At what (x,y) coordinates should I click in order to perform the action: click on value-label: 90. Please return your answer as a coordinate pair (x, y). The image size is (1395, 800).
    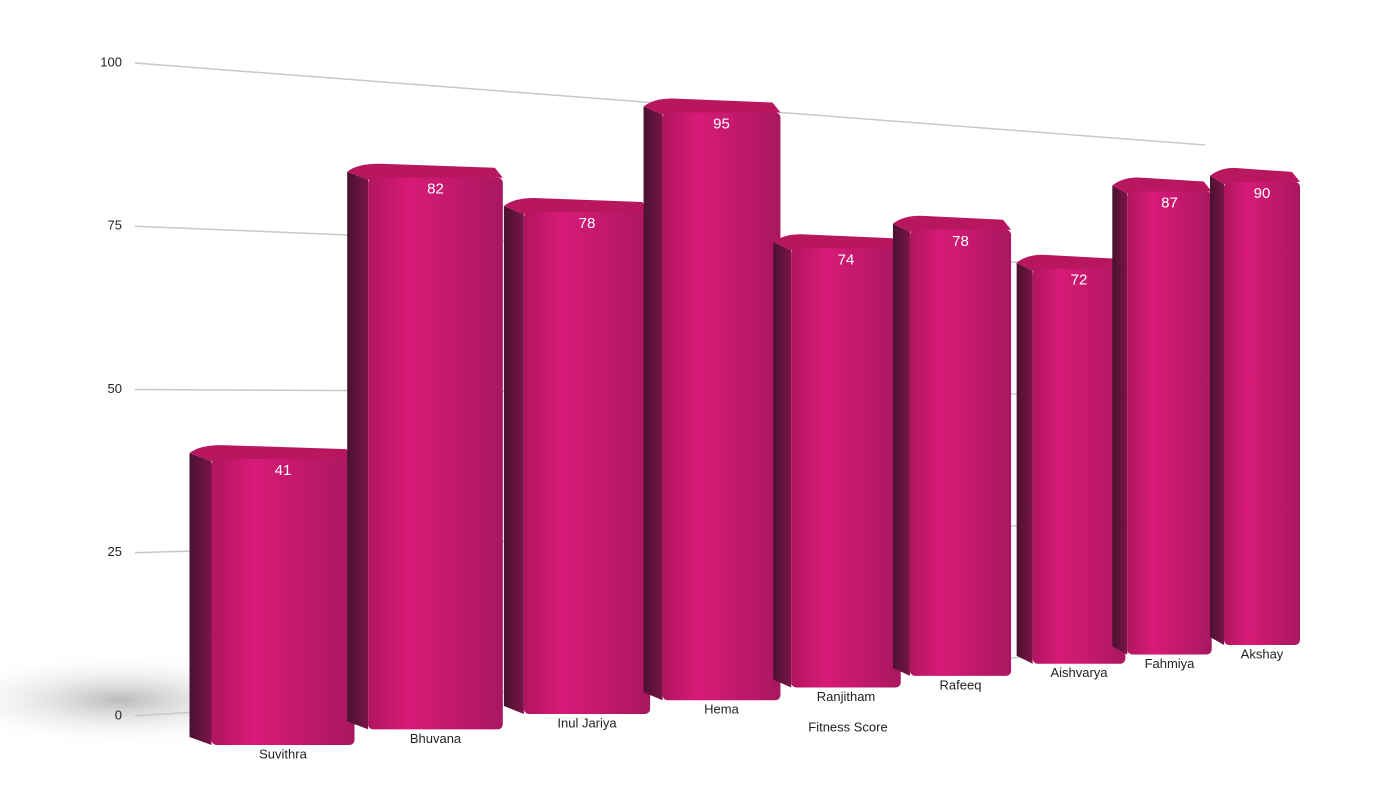
    Looking at the image, I should click on (1262, 193).